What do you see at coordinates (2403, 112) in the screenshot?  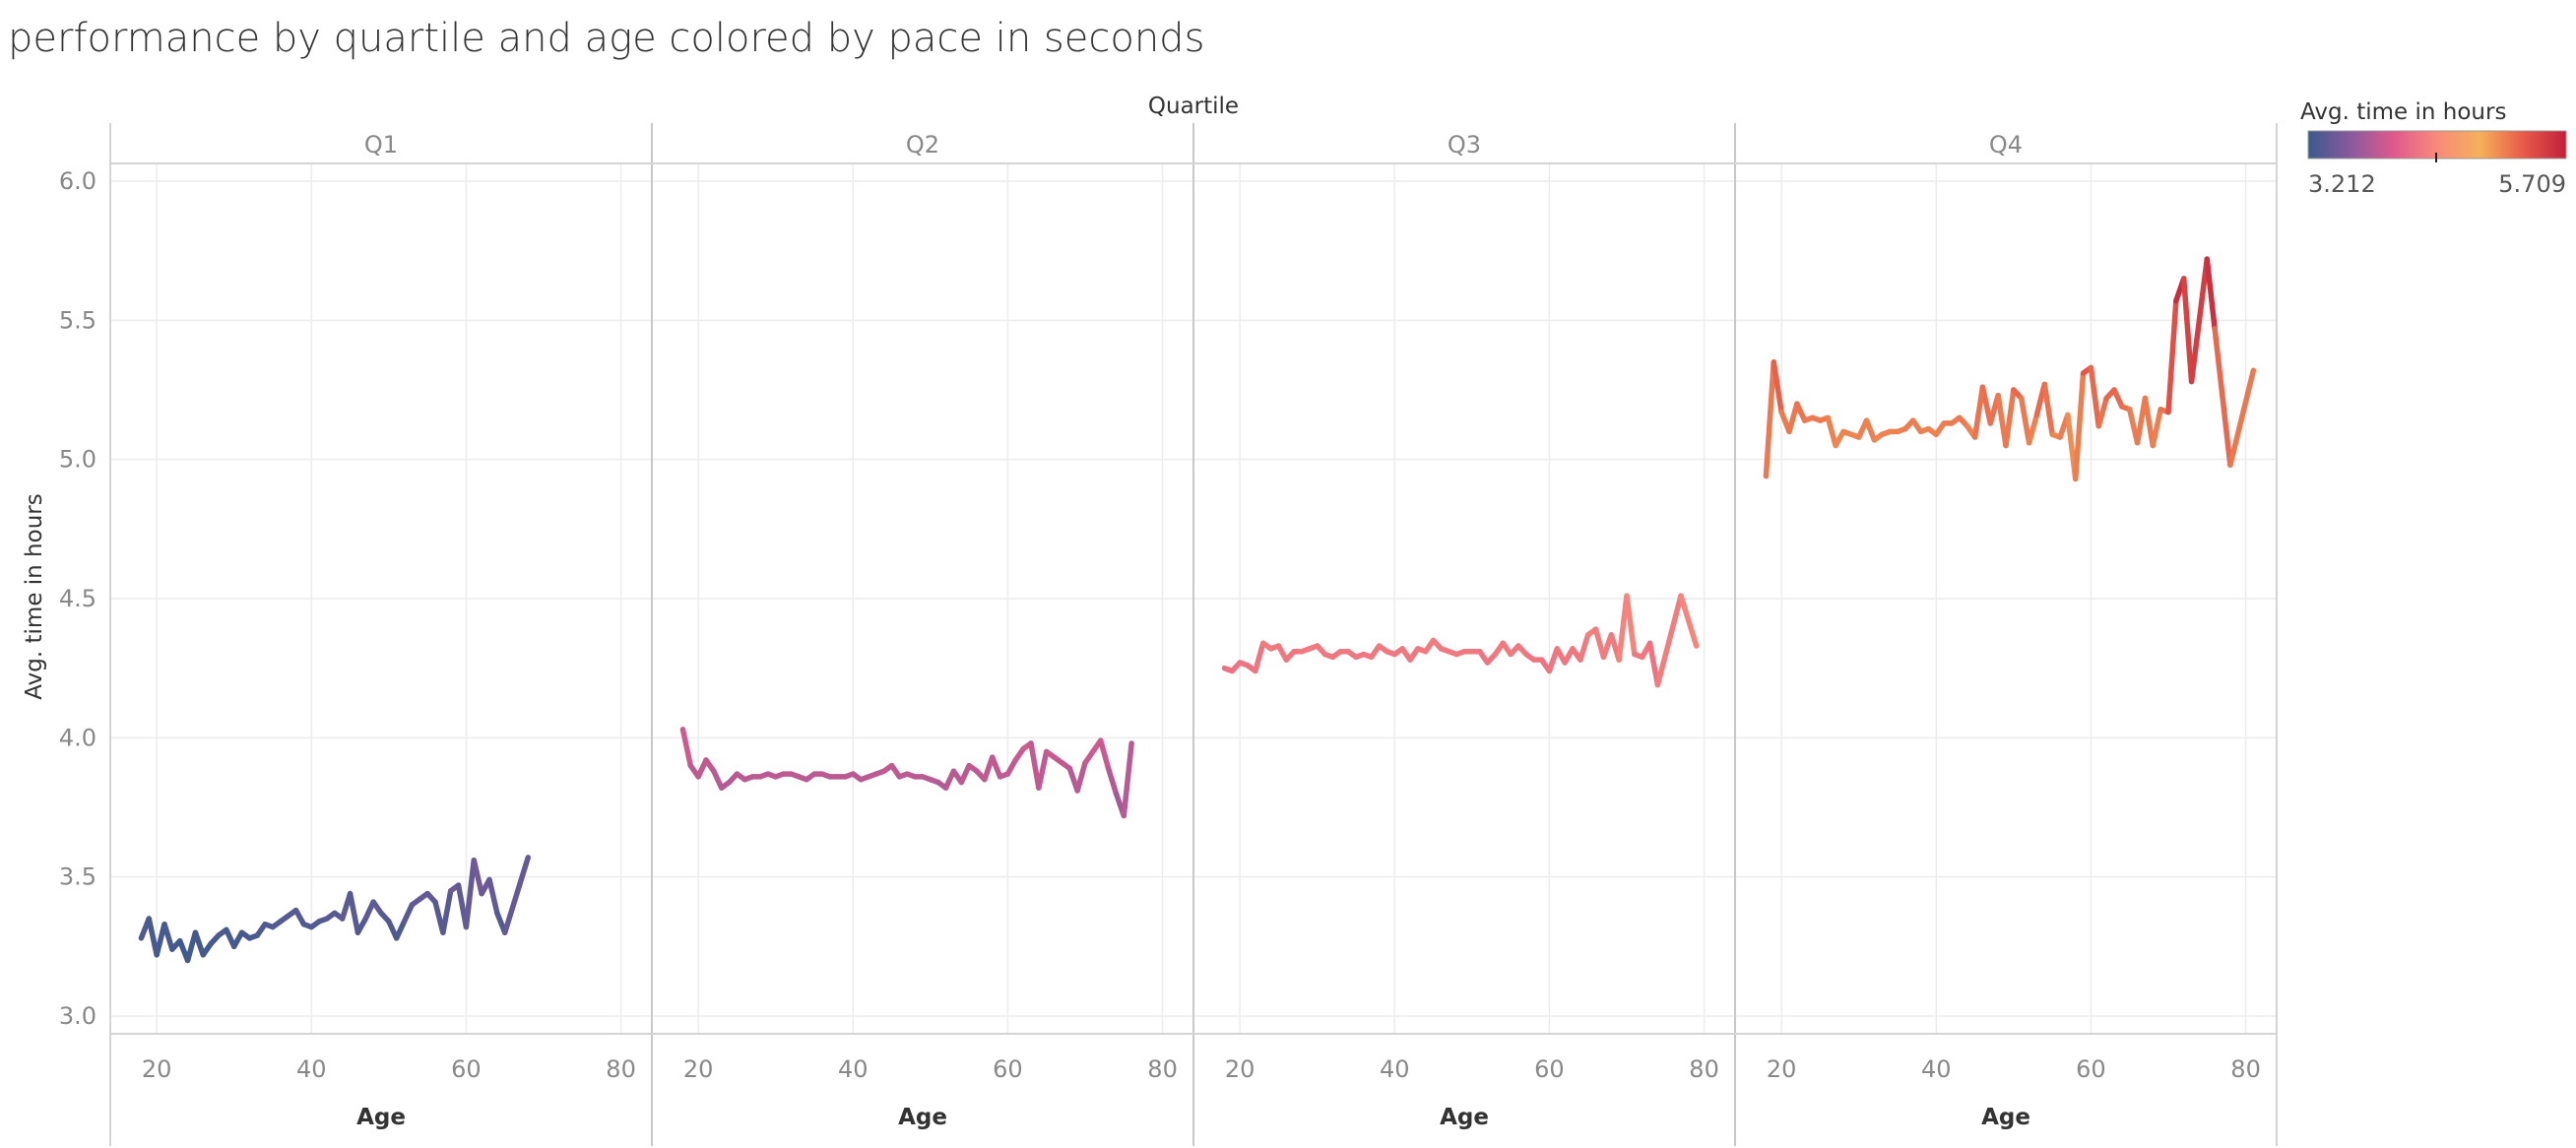 I see `legend-title: Avg. time in hours` at bounding box center [2403, 112].